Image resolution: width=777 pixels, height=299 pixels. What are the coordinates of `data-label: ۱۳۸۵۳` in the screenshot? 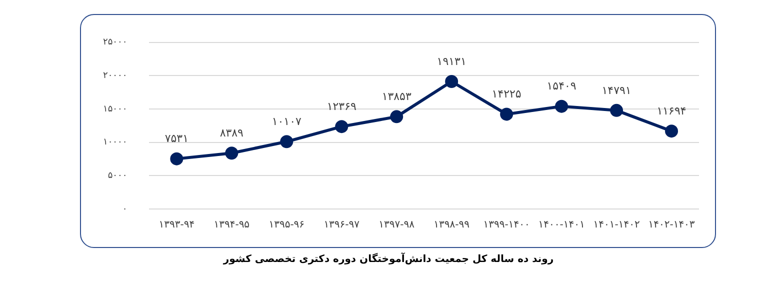 It's located at (397, 97).